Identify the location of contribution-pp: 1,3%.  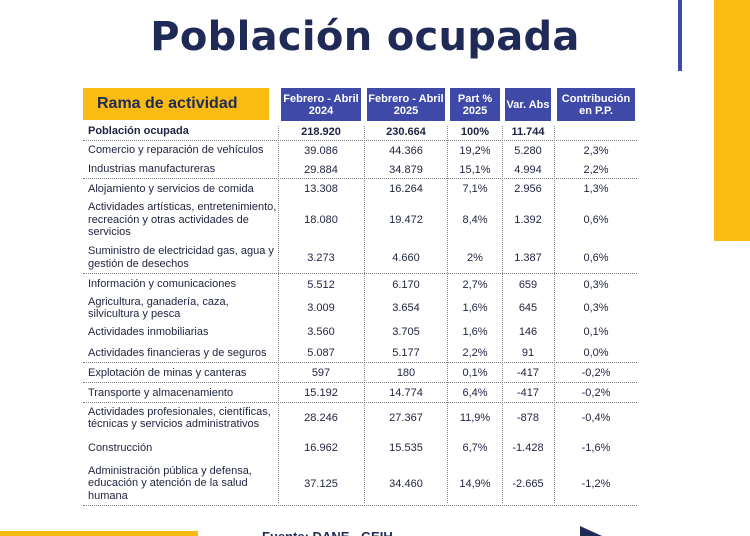
(596, 189).